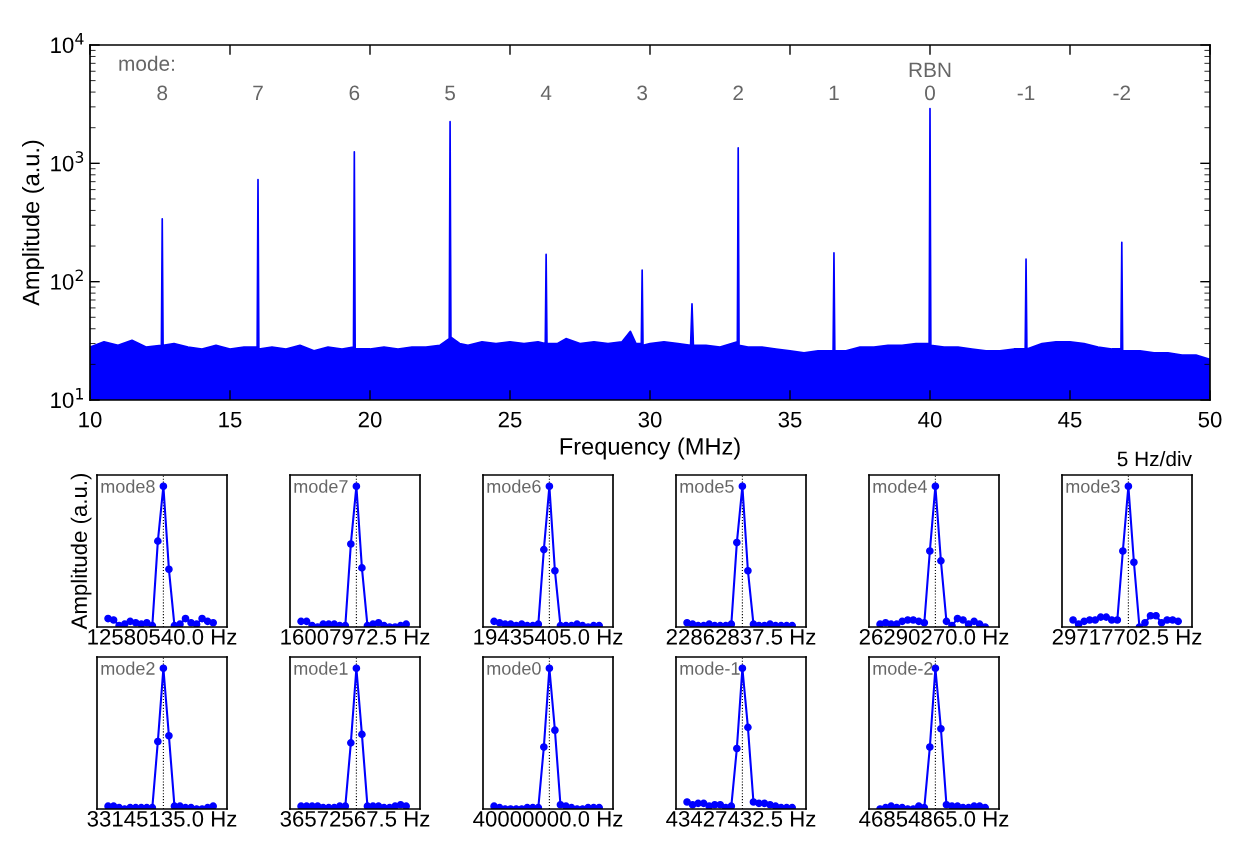 Image resolution: width=1243 pixels, height=859 pixels. I want to click on annotation: -2, so click(1122, 93).